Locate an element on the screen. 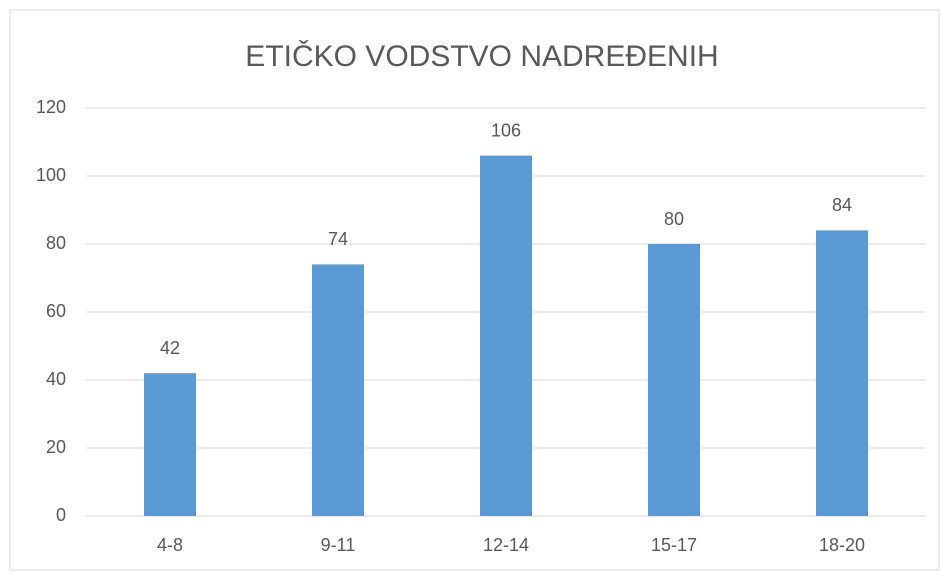 This screenshot has width=942, height=572. y-tick-label: 0 is located at coordinates (61, 515).